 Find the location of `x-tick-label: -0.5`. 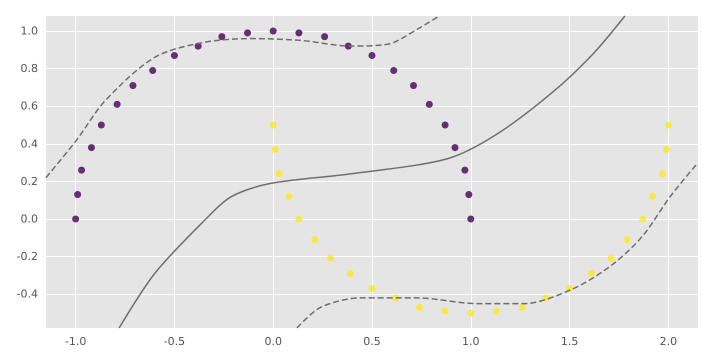

x-tick-label: -0.5 is located at coordinates (175, 341).